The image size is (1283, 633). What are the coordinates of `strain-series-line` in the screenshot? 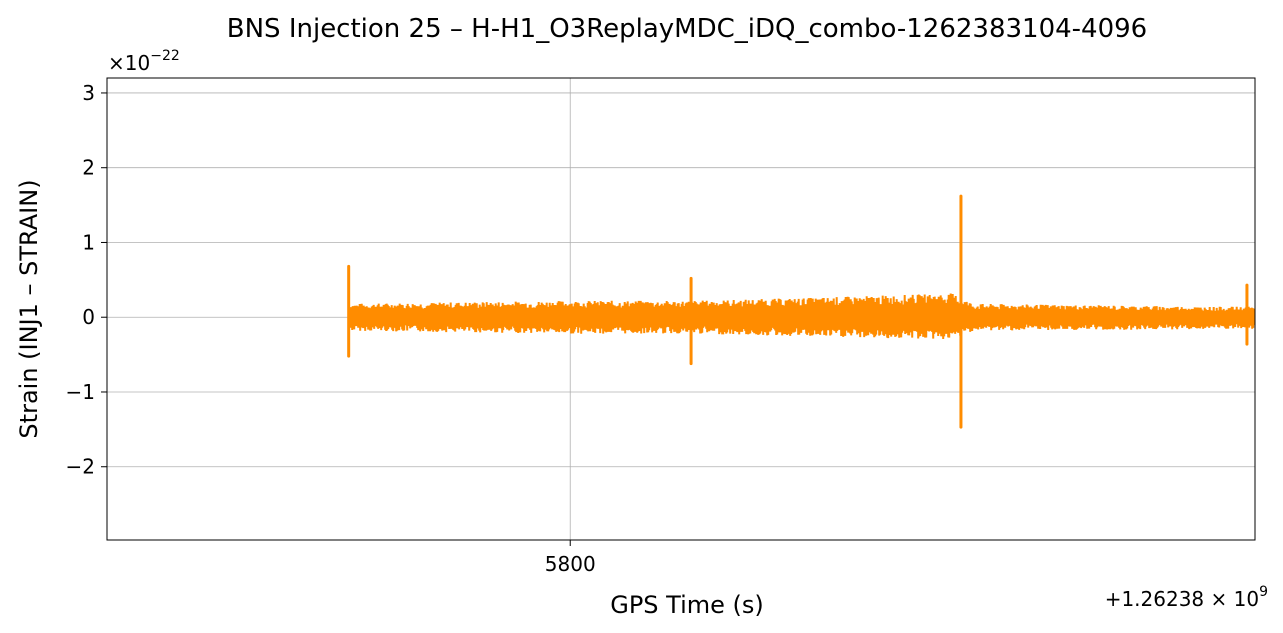 It's located at (801, 316).